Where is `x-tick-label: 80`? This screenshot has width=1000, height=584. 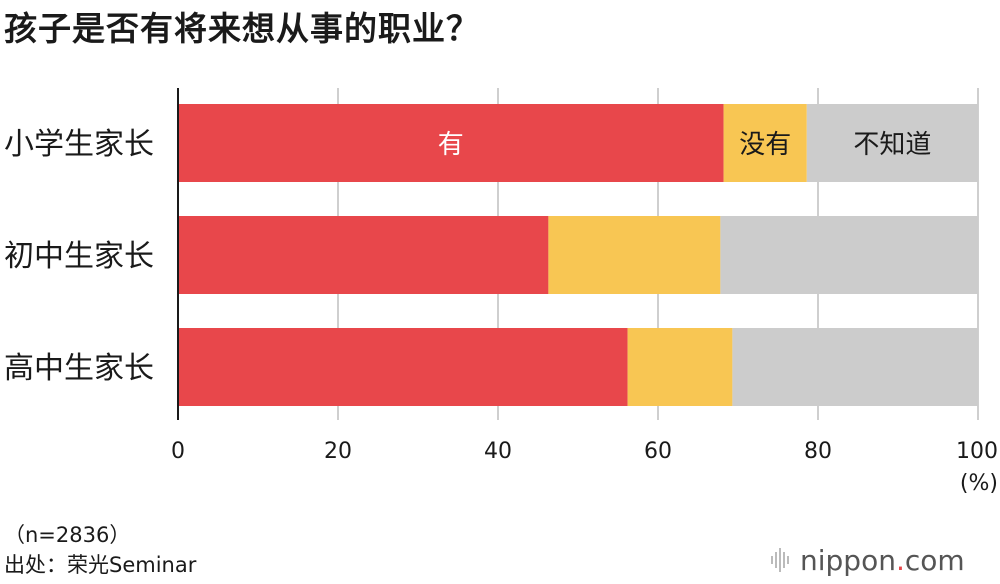 x-tick-label: 80 is located at coordinates (818, 451).